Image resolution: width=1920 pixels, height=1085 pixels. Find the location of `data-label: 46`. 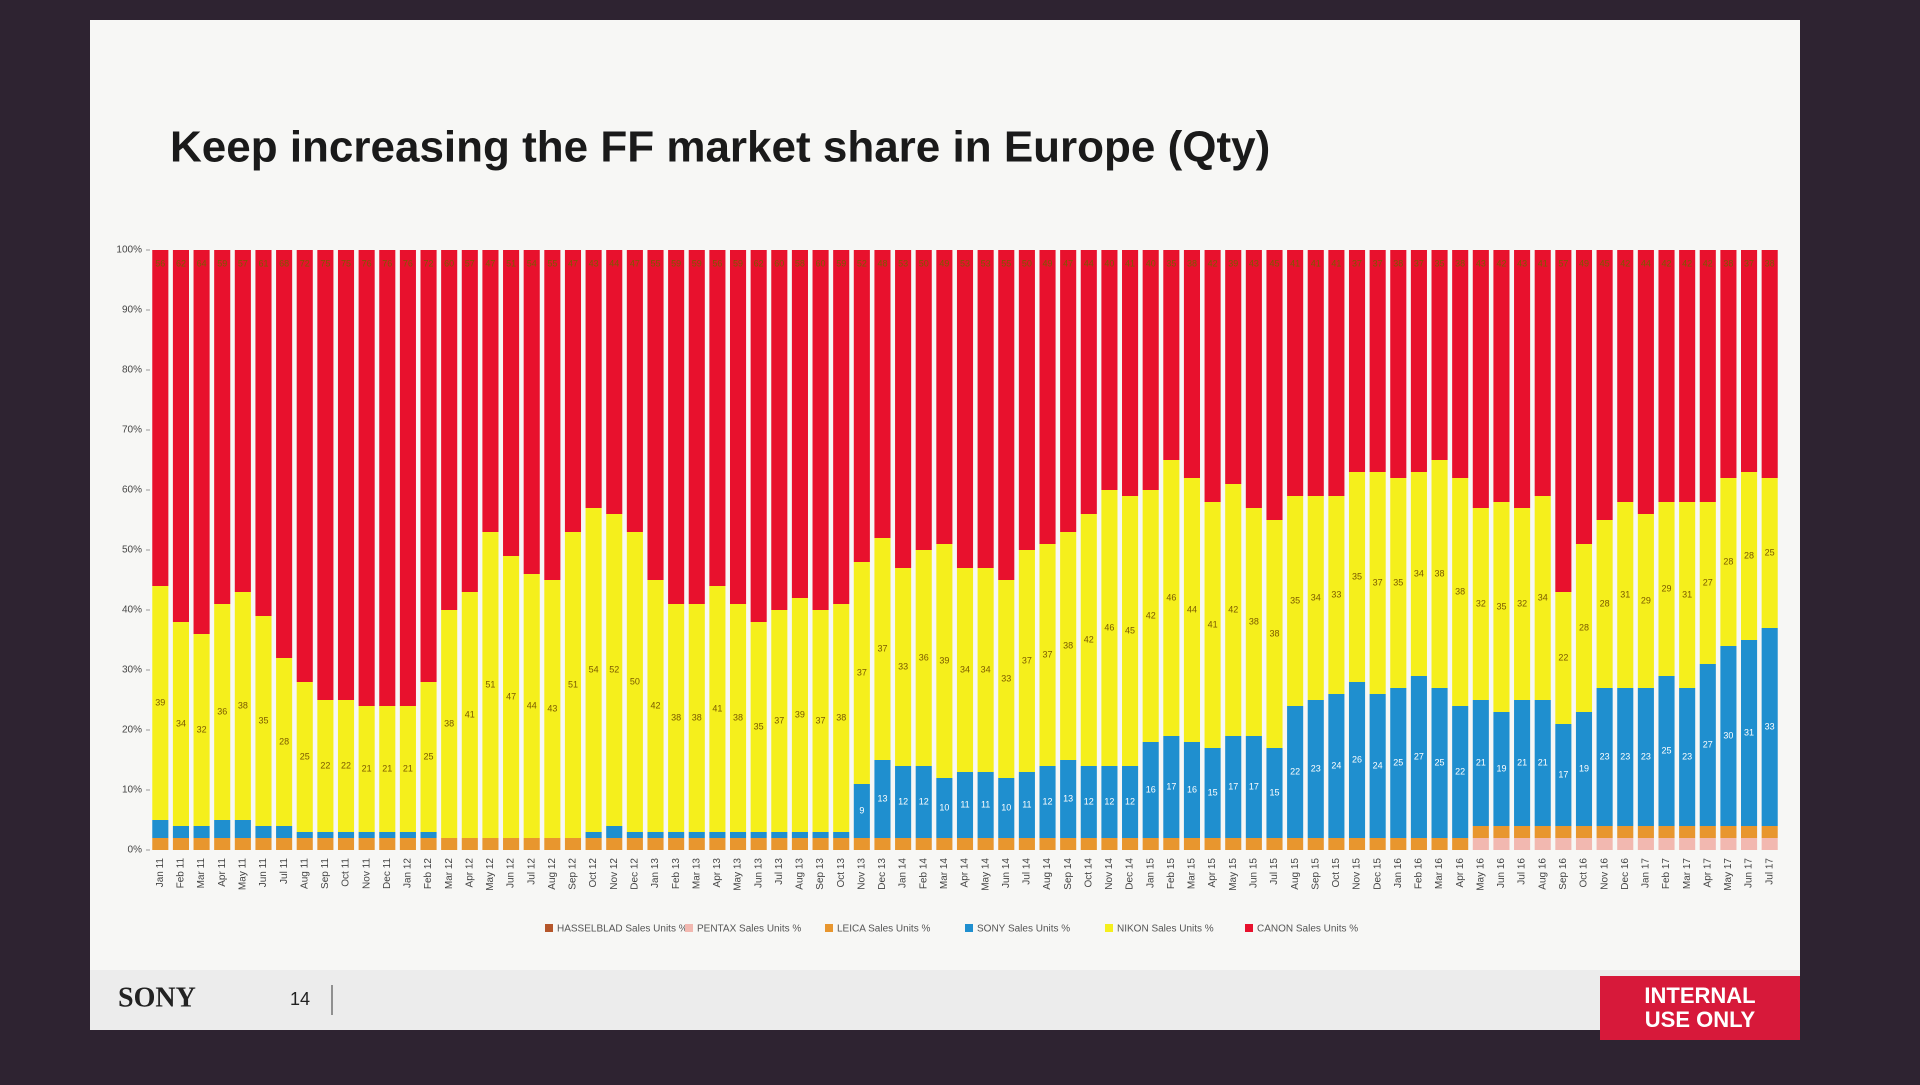

data-label: 46 is located at coordinates (1171, 597).